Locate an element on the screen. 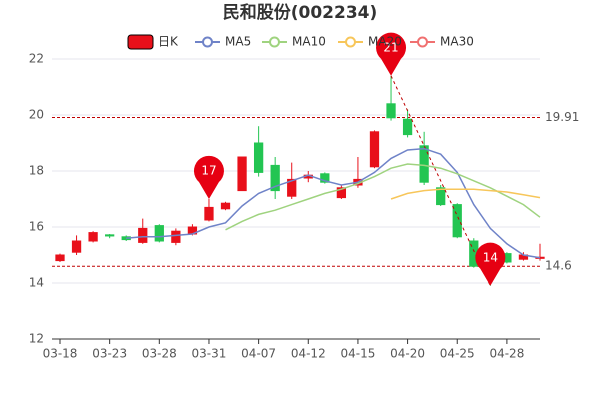 The width and height of the screenshot is (600, 400). pin-label: 21 is located at coordinates (390, 47).